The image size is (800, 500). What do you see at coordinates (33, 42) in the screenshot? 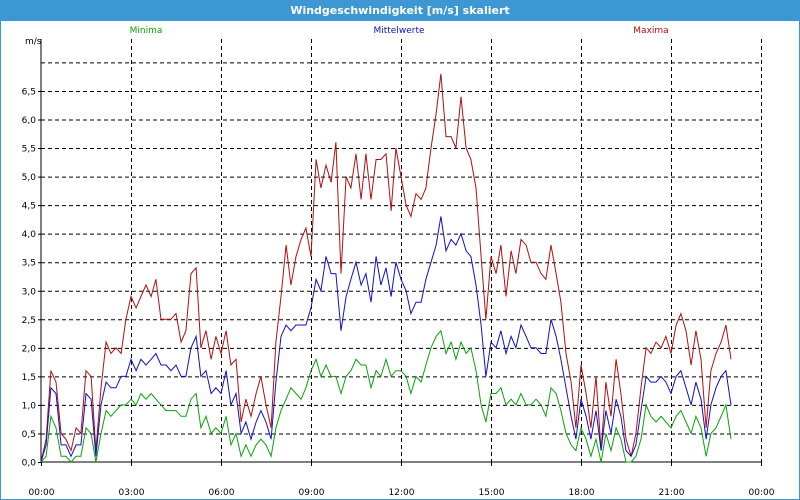
I see `y-axis-unit: m/s` at bounding box center [33, 42].